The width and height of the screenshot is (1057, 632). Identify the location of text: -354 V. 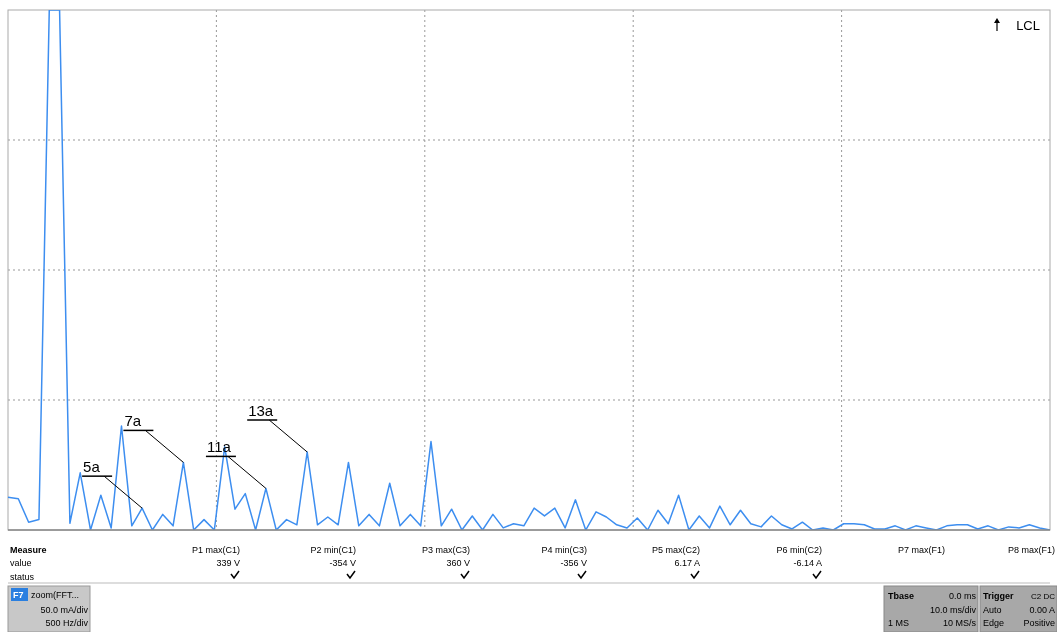
(342, 563).